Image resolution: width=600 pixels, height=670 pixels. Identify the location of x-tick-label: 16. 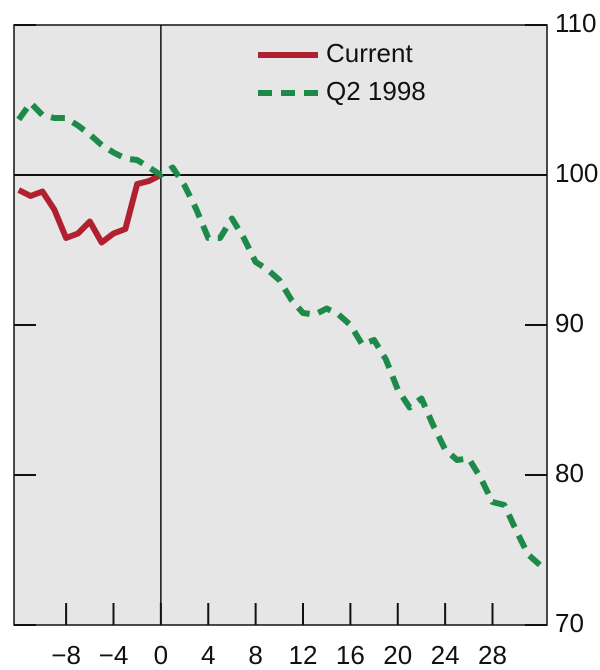
(350, 655).